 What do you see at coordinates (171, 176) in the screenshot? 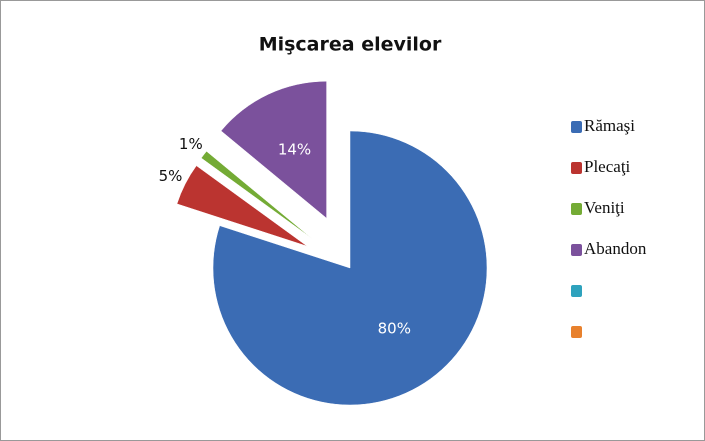
I see `data-label: 5%` at bounding box center [171, 176].